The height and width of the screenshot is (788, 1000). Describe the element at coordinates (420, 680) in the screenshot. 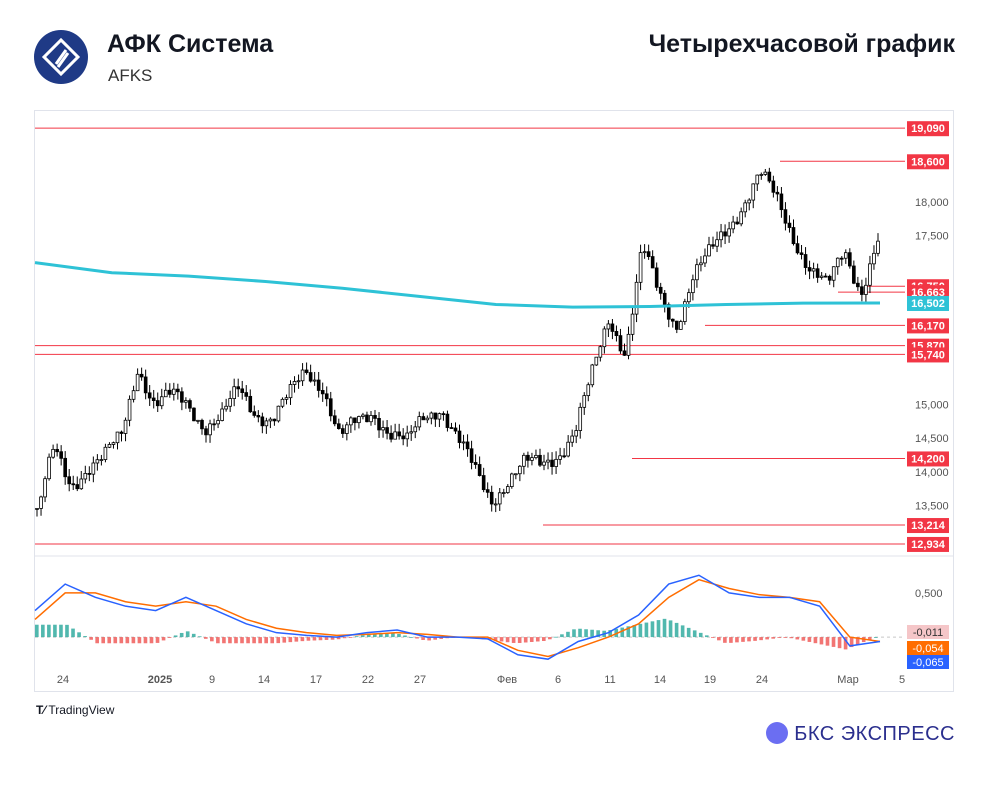

I see `time-tick-label: 27` at that location.